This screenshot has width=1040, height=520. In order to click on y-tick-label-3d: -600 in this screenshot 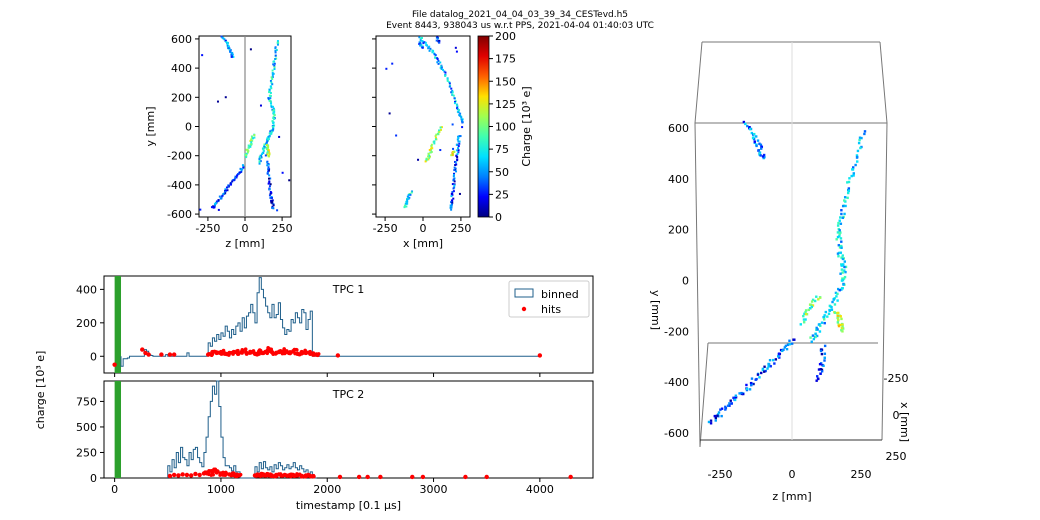, I will do `click(676, 433)`.